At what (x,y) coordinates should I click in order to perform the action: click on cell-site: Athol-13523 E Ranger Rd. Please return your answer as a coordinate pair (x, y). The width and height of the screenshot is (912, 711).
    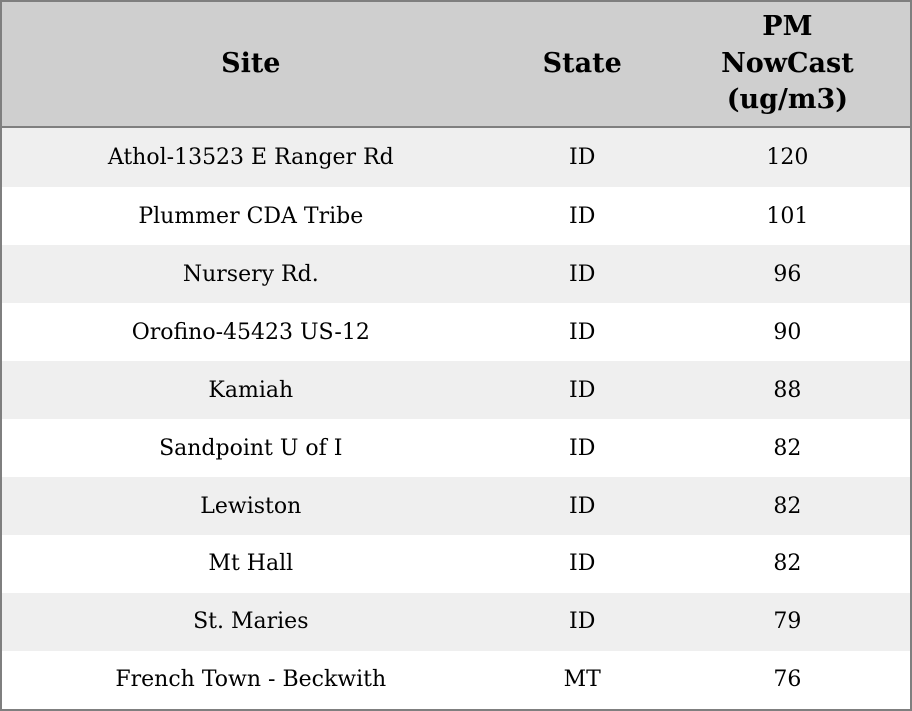
    Looking at the image, I should click on (251, 157).